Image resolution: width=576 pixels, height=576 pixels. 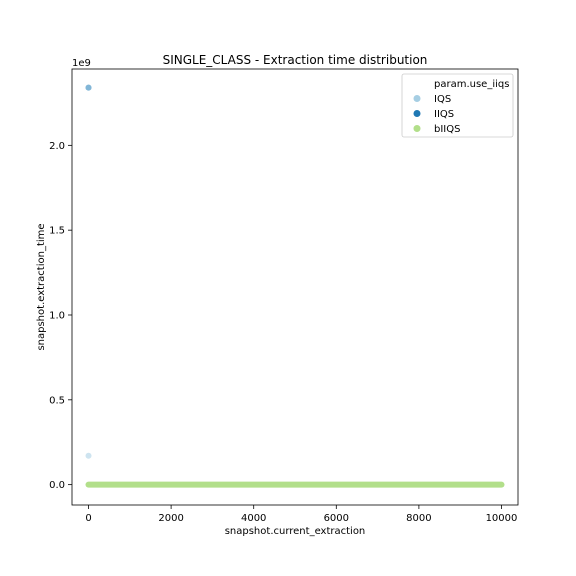 What do you see at coordinates (57, 400) in the screenshot?
I see `y-tick-label: 0.5` at bounding box center [57, 400].